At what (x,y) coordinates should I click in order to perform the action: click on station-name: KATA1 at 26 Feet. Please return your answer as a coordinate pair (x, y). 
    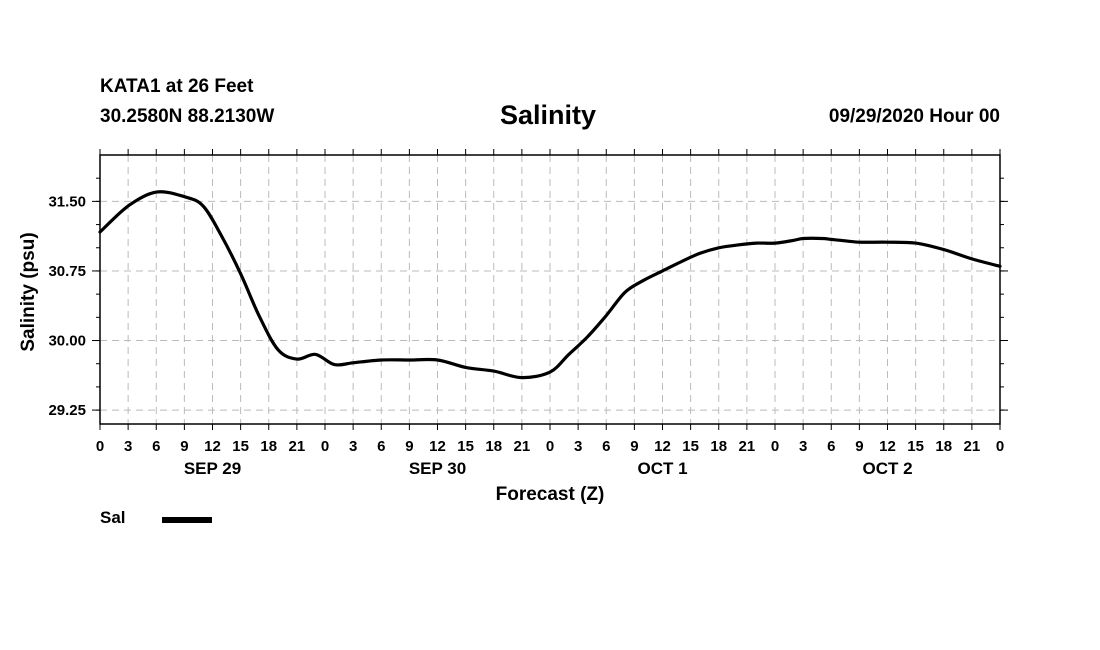
    Looking at the image, I should click on (177, 86).